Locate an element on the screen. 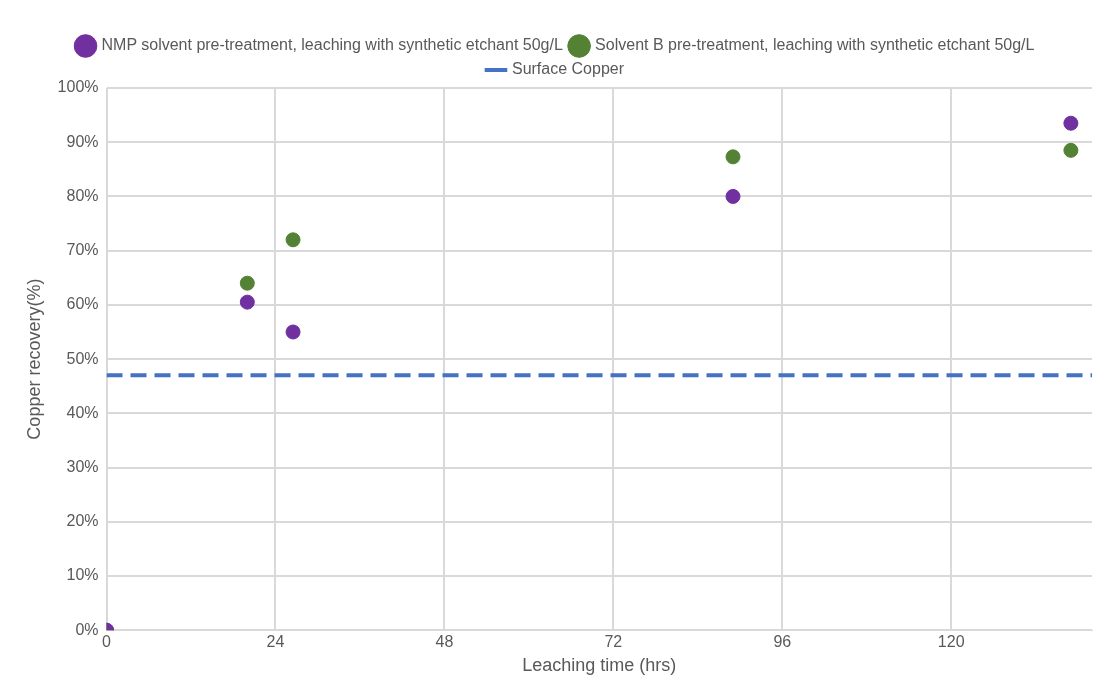 The width and height of the screenshot is (1112, 682). y-tick-label: 70% is located at coordinates (82, 250).